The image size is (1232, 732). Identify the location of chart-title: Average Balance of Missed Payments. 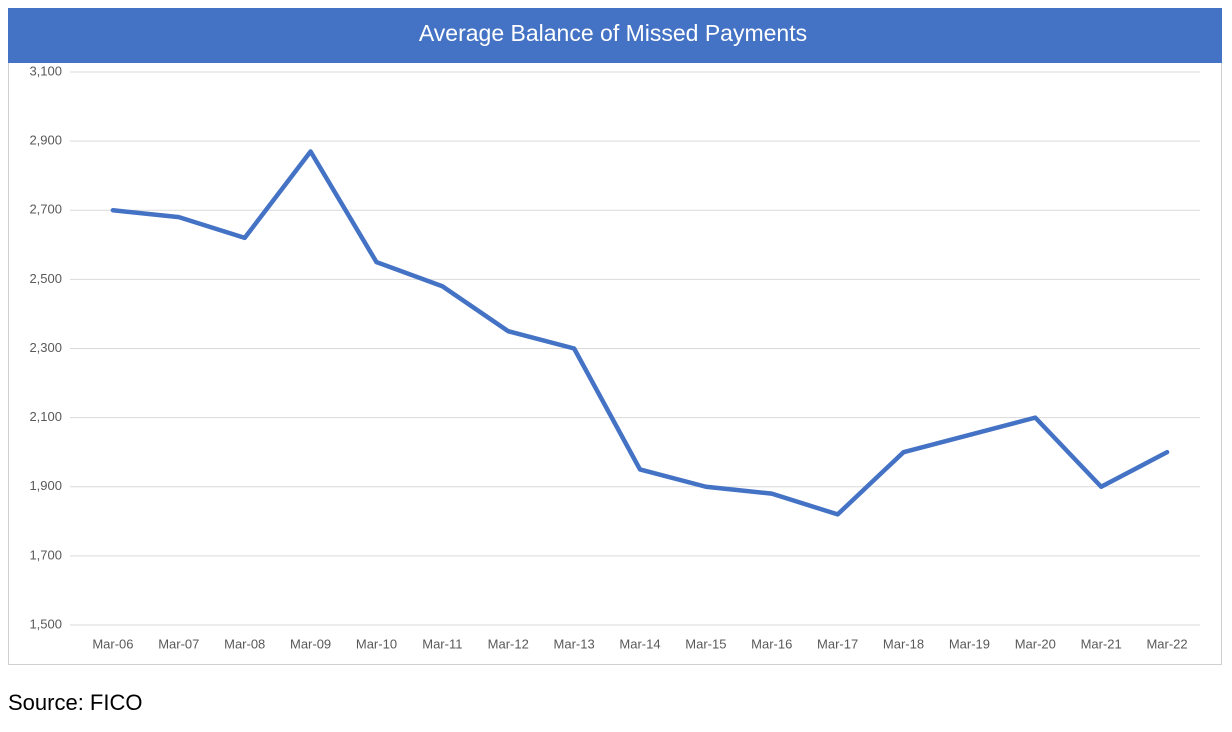
(613, 33).